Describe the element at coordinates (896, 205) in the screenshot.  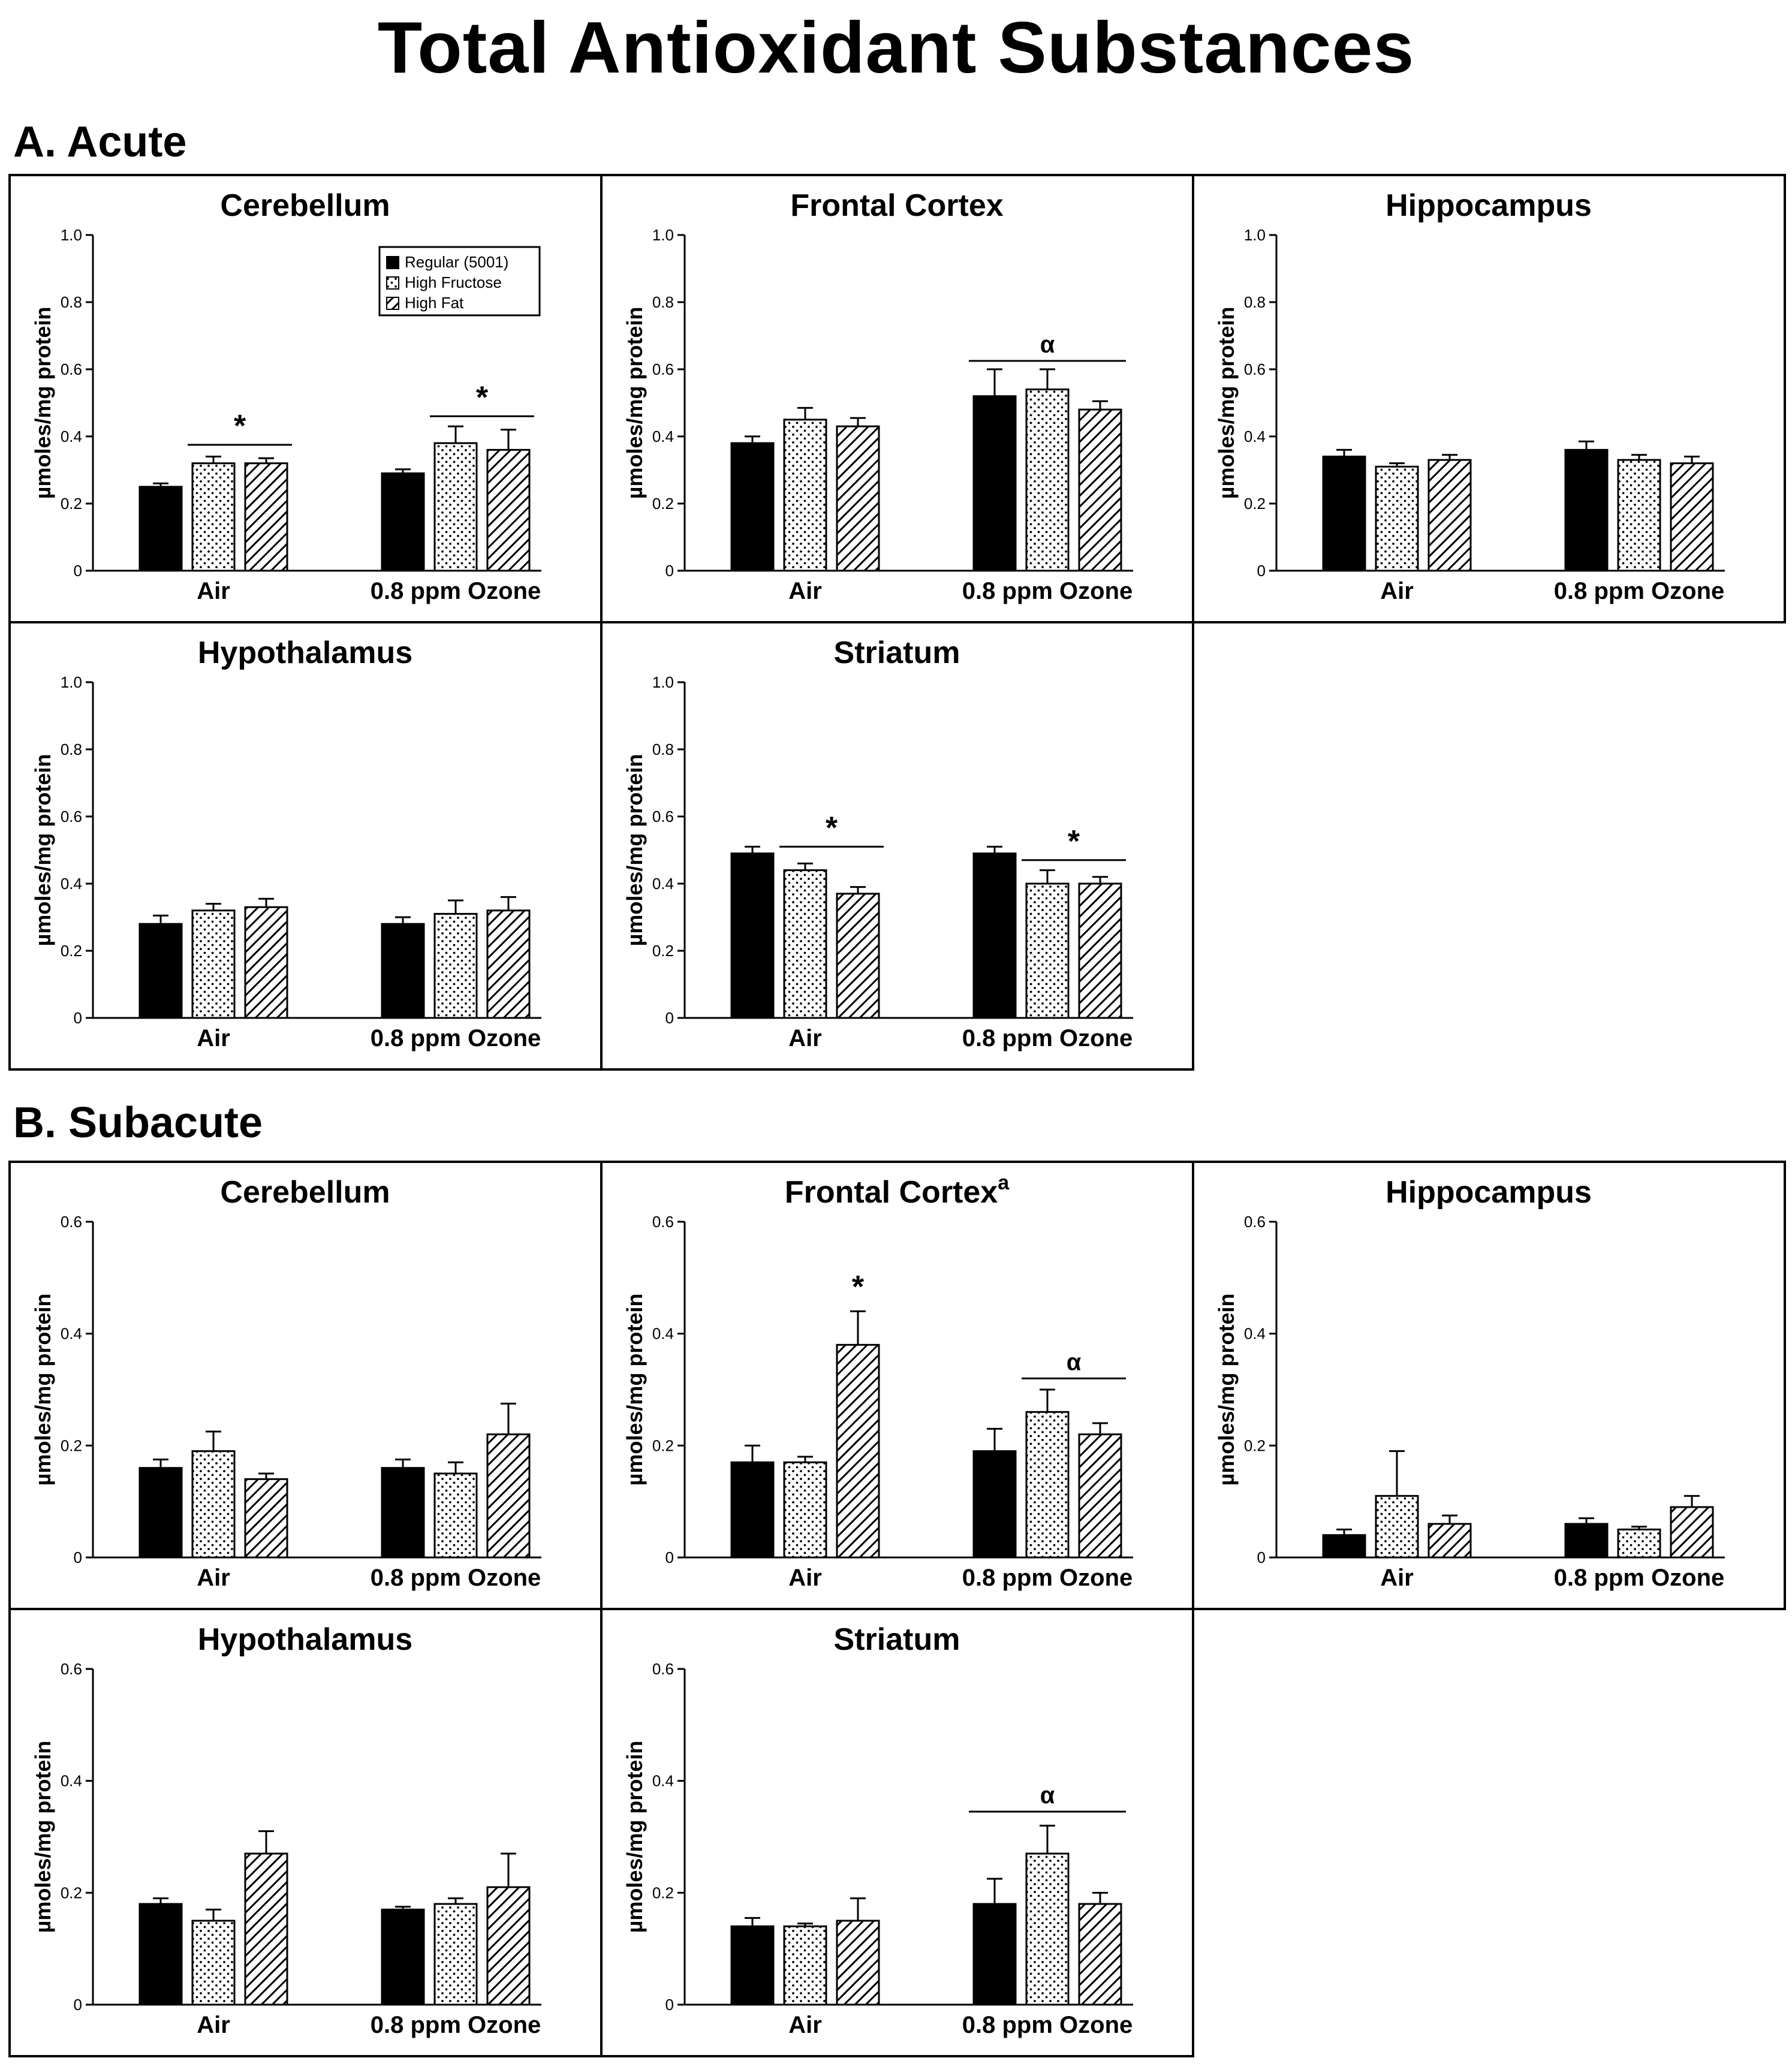
I see `panel-title: Frontal Cortex` at that location.